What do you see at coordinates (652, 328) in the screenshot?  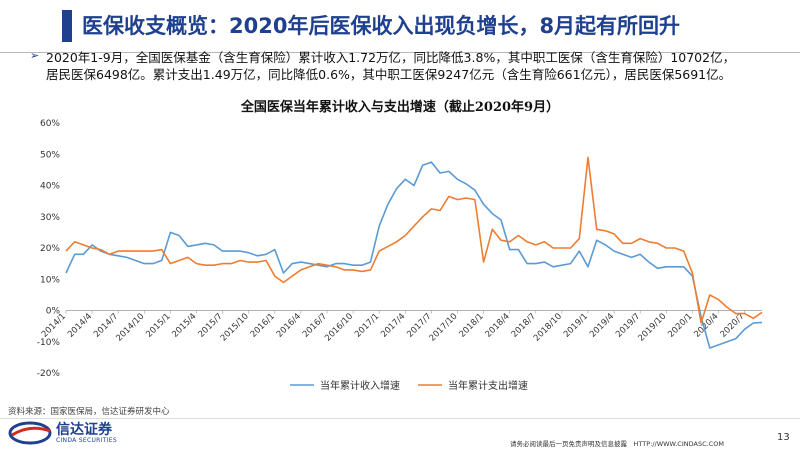 I see `x-tick-label: 2019/10` at bounding box center [652, 328].